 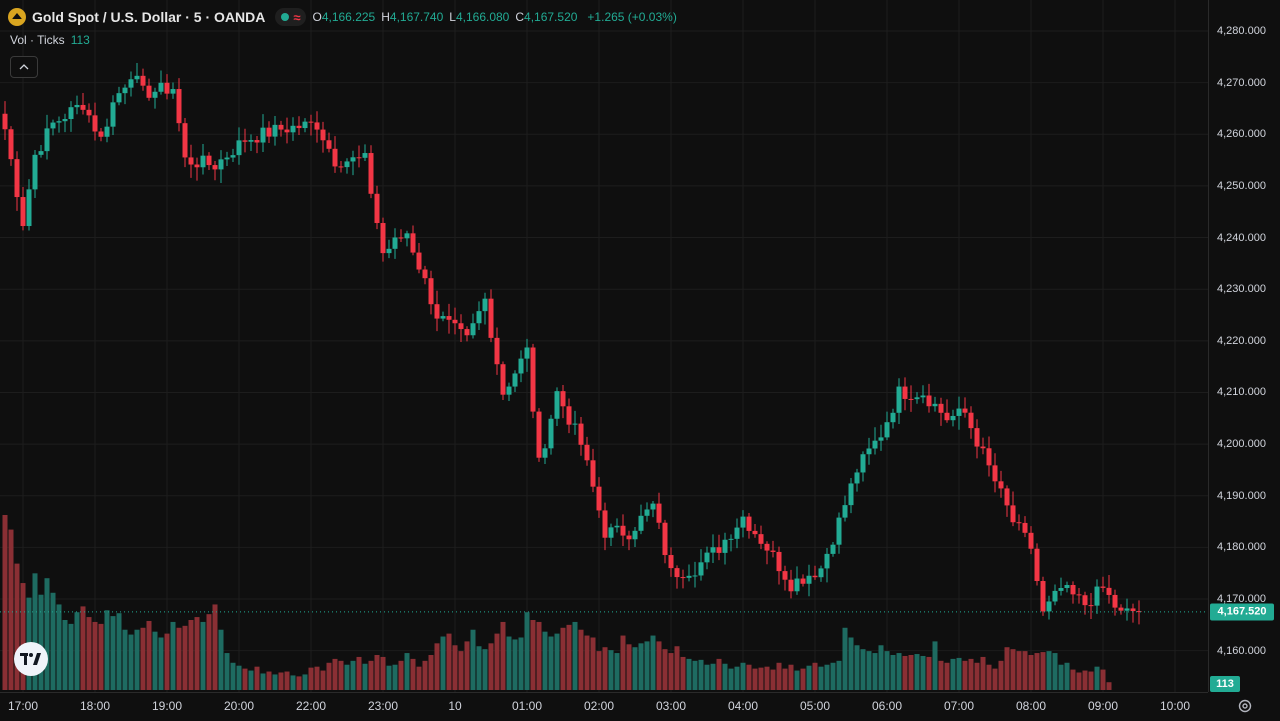 I want to click on time-tick-label: 20:00, so click(x=239, y=706).